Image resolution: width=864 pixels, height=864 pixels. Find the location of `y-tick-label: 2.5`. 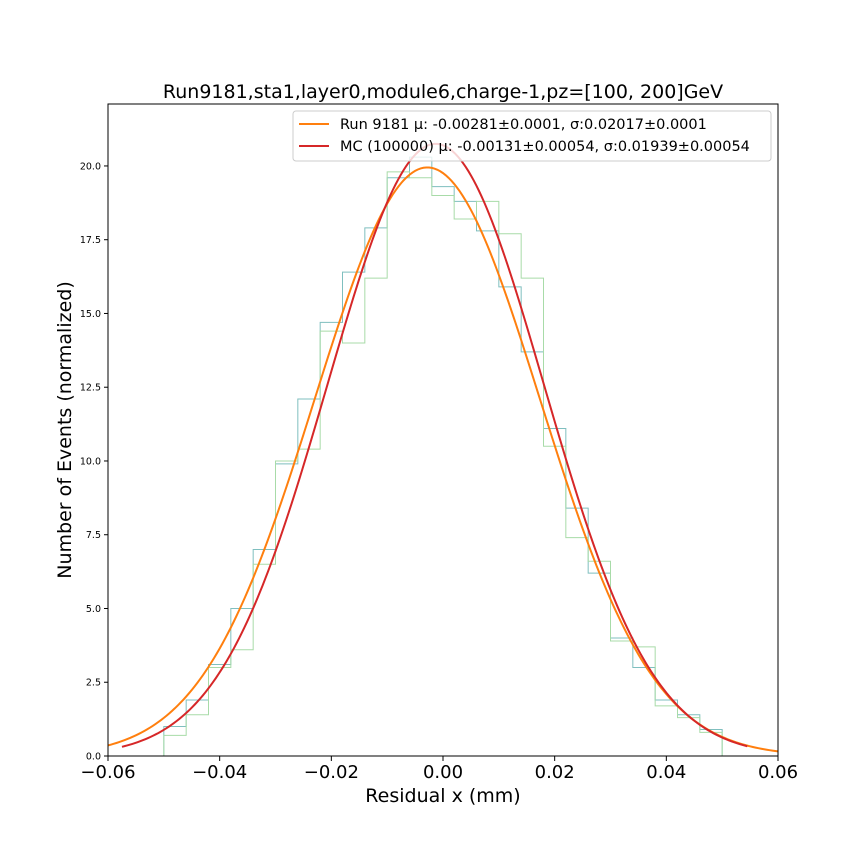

y-tick-label: 2.5 is located at coordinates (93, 683).